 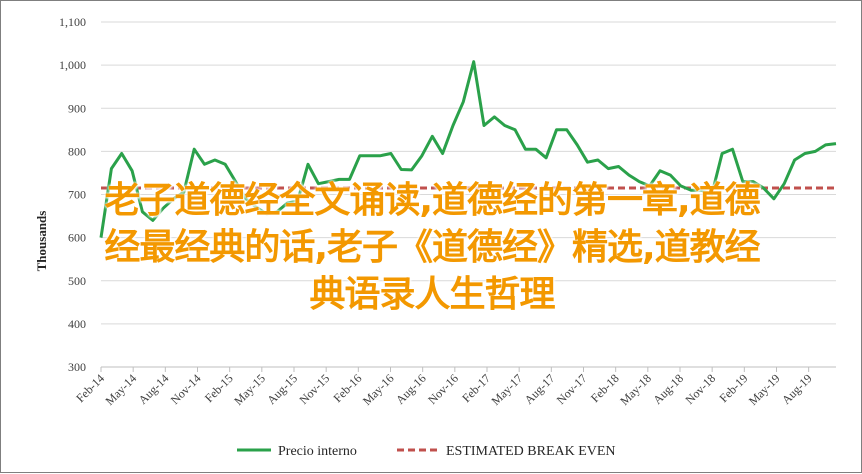 What do you see at coordinates (154, 389) in the screenshot?
I see `x-tick-label: Aug-14` at bounding box center [154, 389].